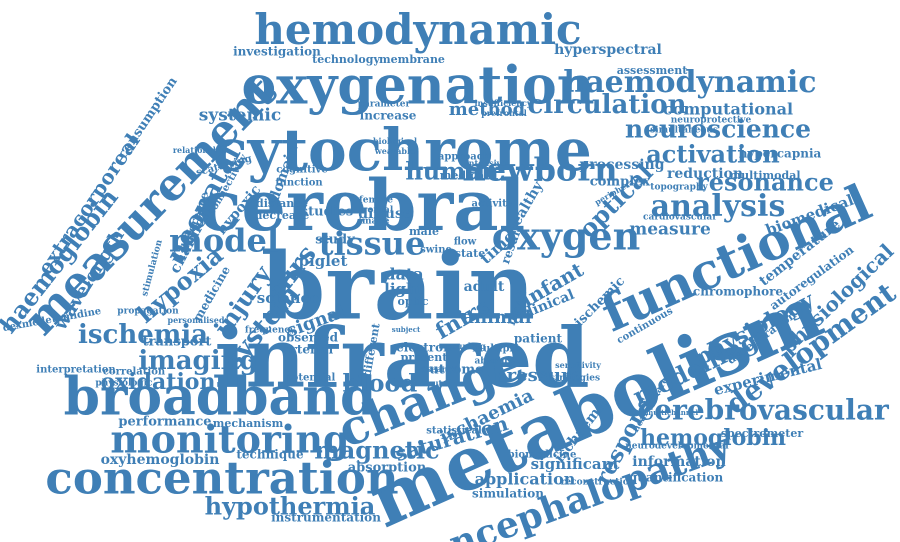  Describe the element at coordinates (158, 382) in the screenshot. I see `cloud-word-oxidation: oxidation` at that location.